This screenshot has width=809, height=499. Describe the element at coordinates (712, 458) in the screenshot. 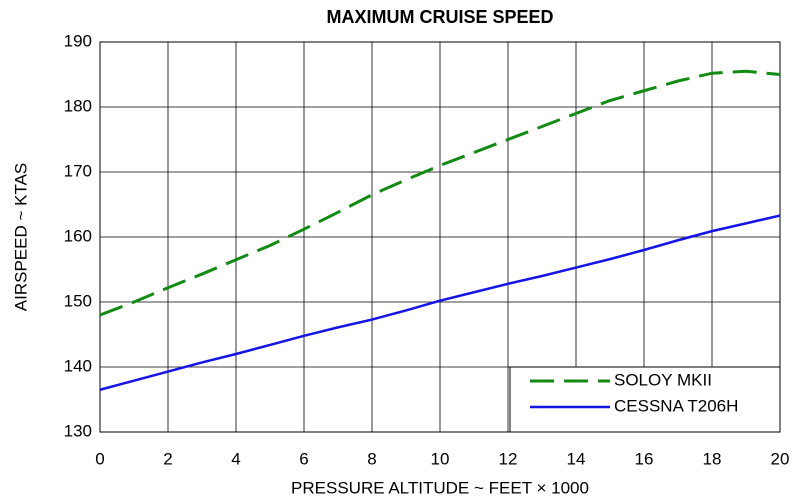

I see `x-tick-label: 18` at that location.